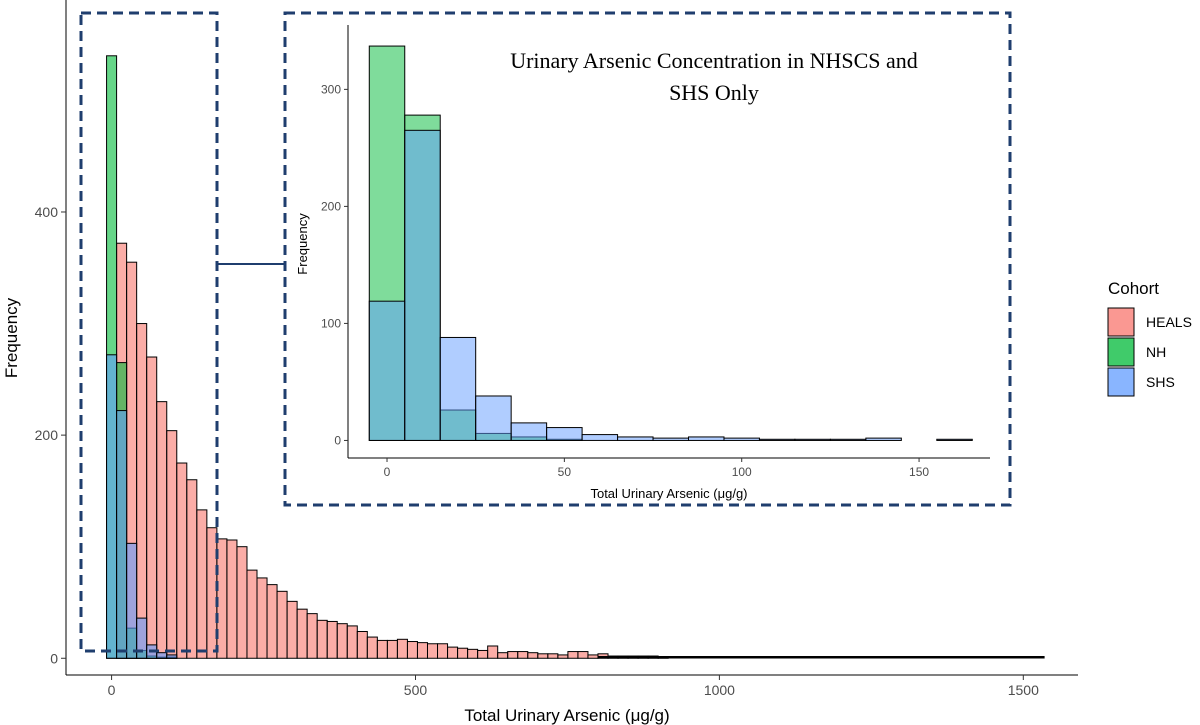 The height and width of the screenshot is (725, 1200). Describe the element at coordinates (112, 690) in the screenshot. I see `x-tick-label: 0` at that location.